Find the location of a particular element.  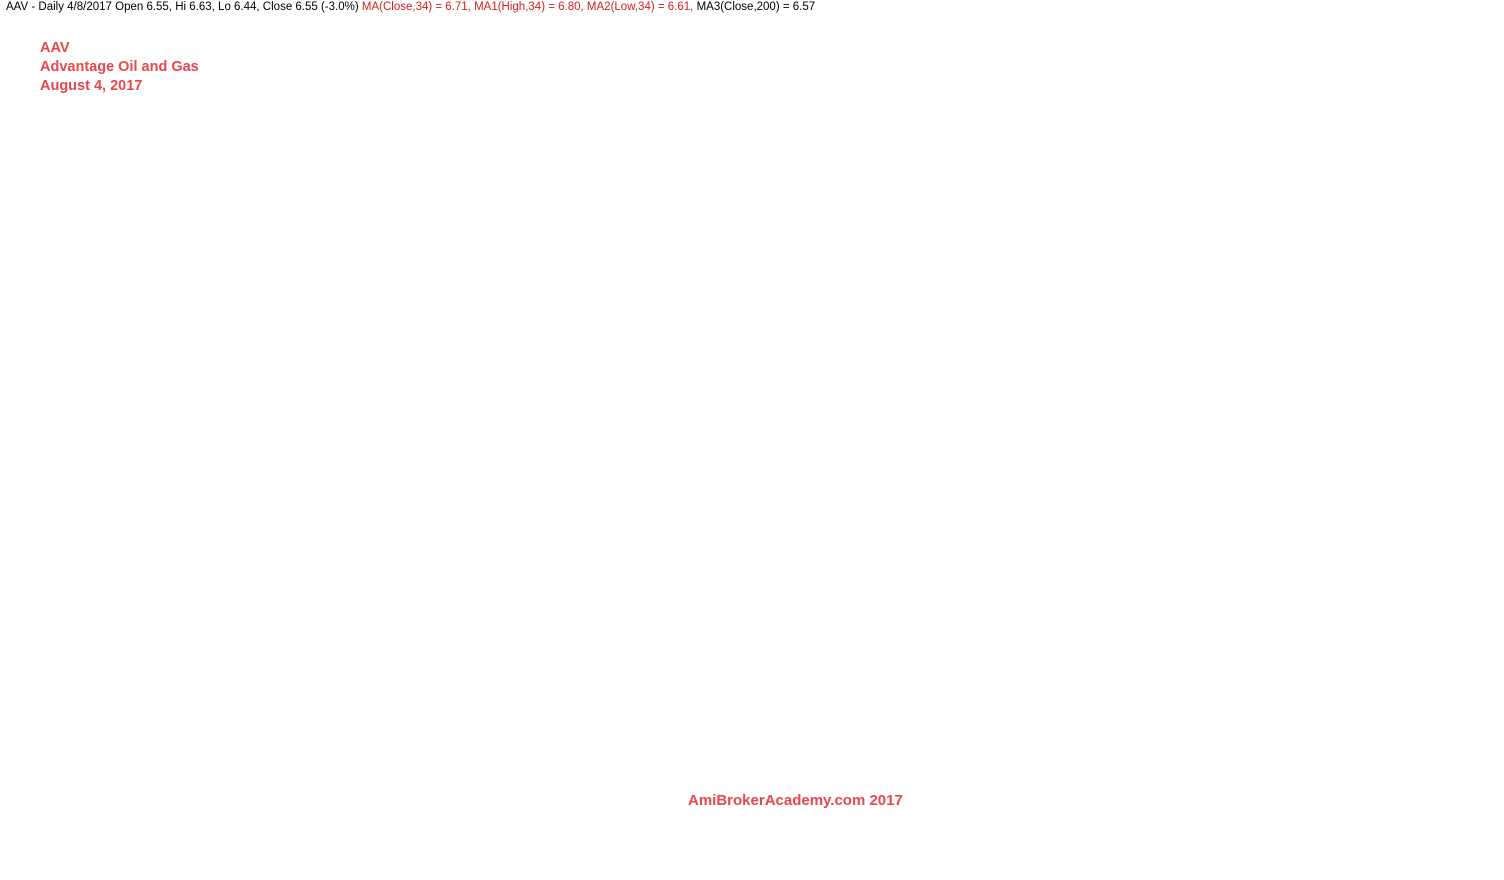

price-tag-box is located at coordinates (1476, 372).